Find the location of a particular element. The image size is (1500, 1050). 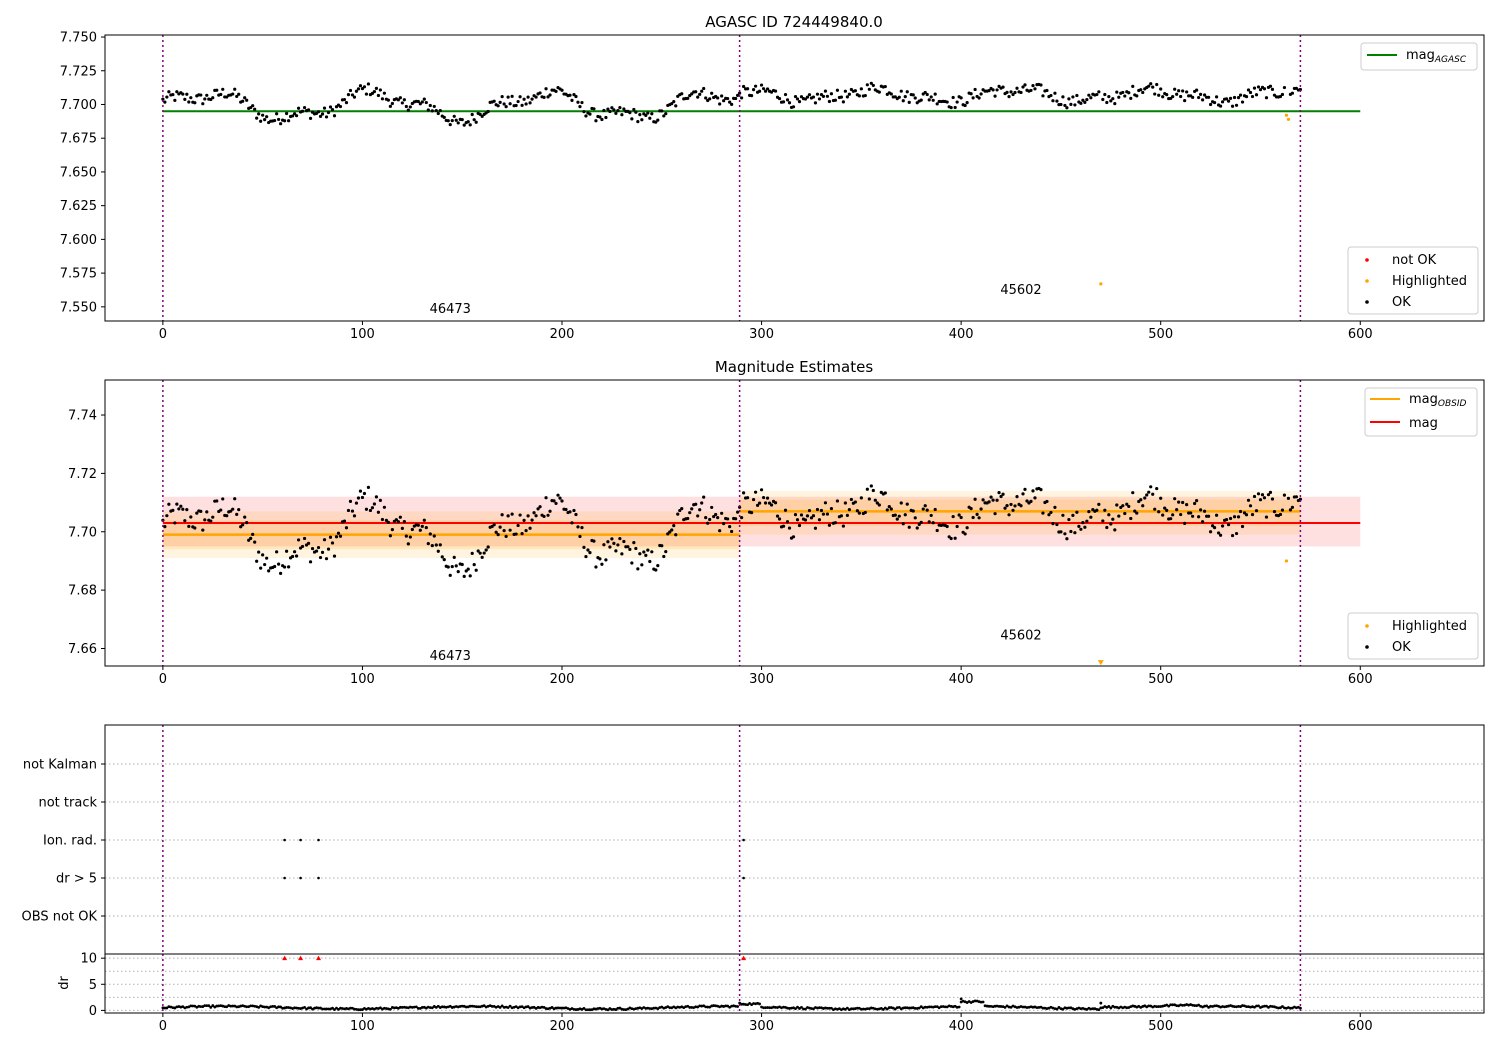

legend-mag-agasc-subscript: AGASC is located at coordinates (1450, 60).